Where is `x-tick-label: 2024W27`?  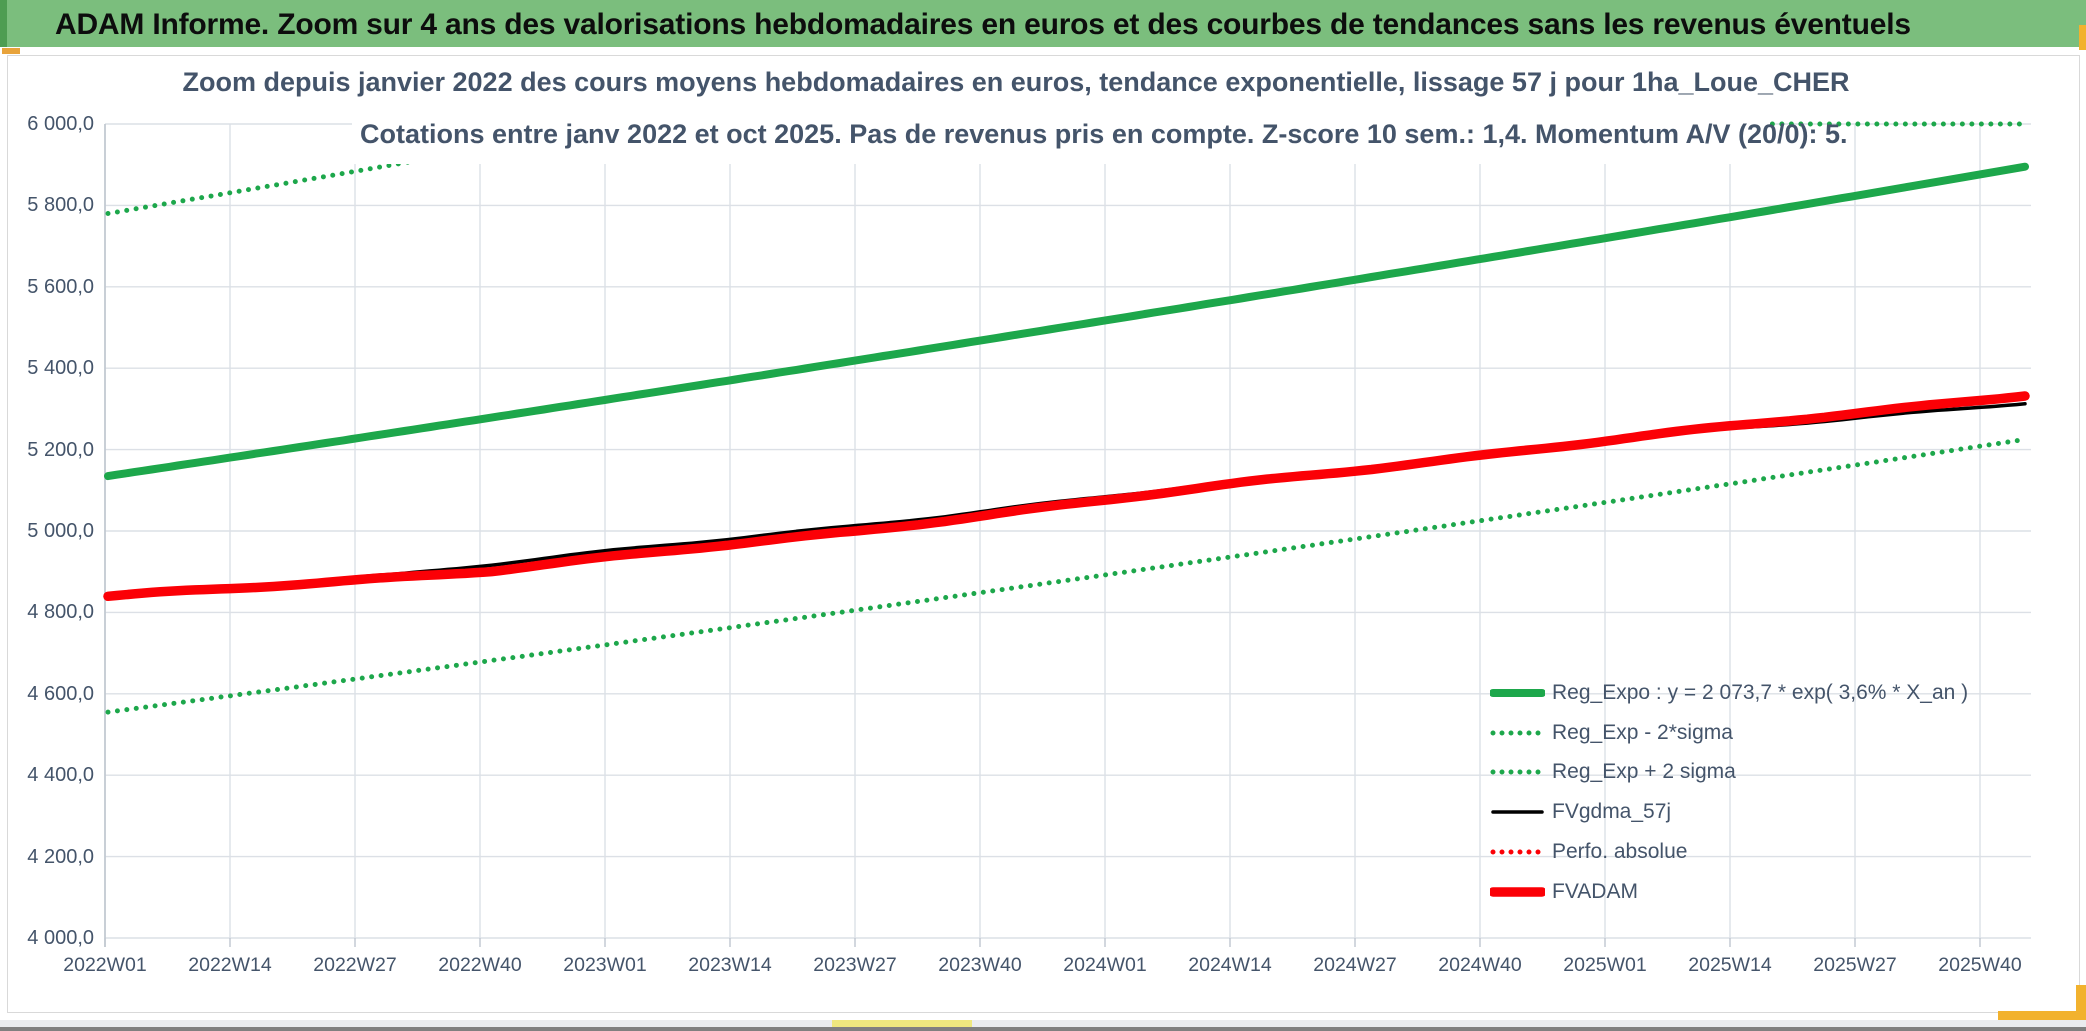
x-tick-label: 2024W27 is located at coordinates (1355, 965).